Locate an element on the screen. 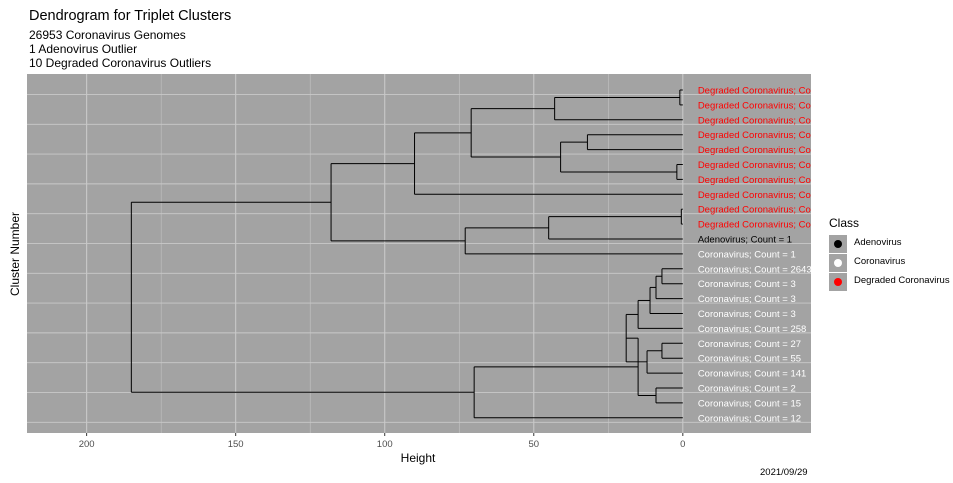 The width and height of the screenshot is (953, 483). legend-item-adenovirus: Adenovirus is located at coordinates (891, 244).